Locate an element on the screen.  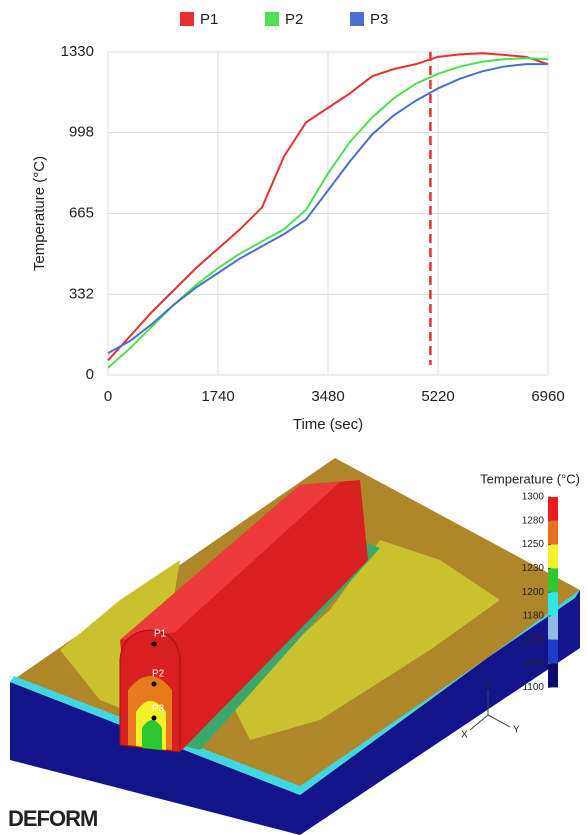
logo: DEFORM is located at coordinates (52, 818).